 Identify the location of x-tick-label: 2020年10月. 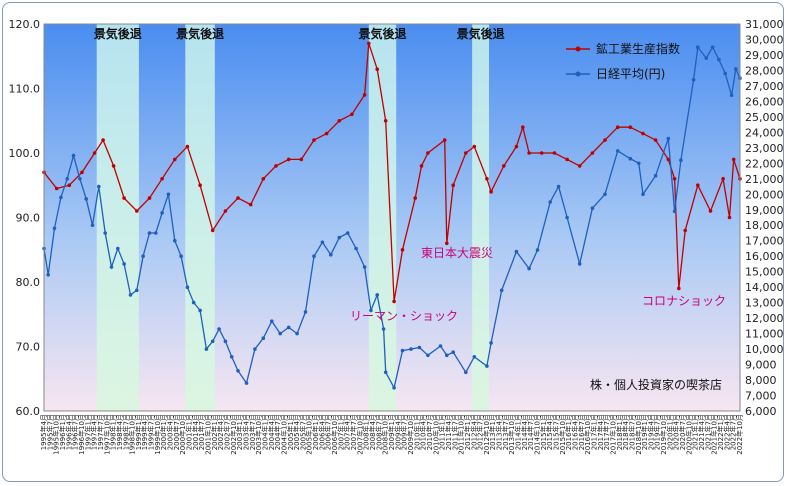
(688, 434).